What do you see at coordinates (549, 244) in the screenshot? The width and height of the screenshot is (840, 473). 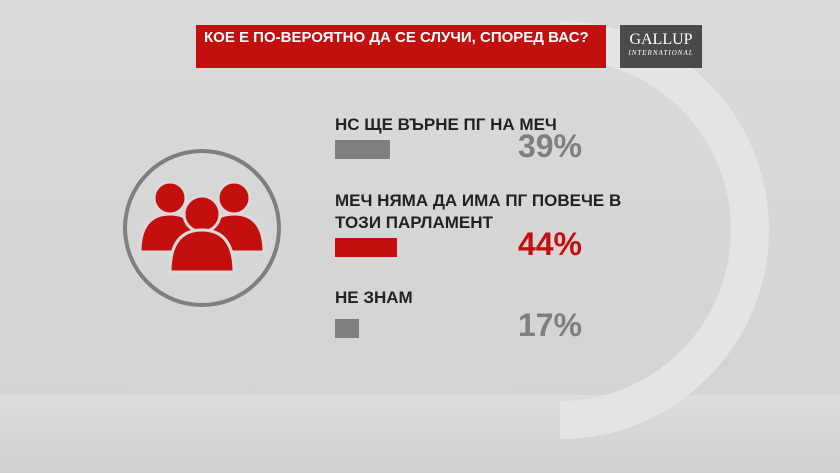 I see `value-label: 44%` at bounding box center [549, 244].